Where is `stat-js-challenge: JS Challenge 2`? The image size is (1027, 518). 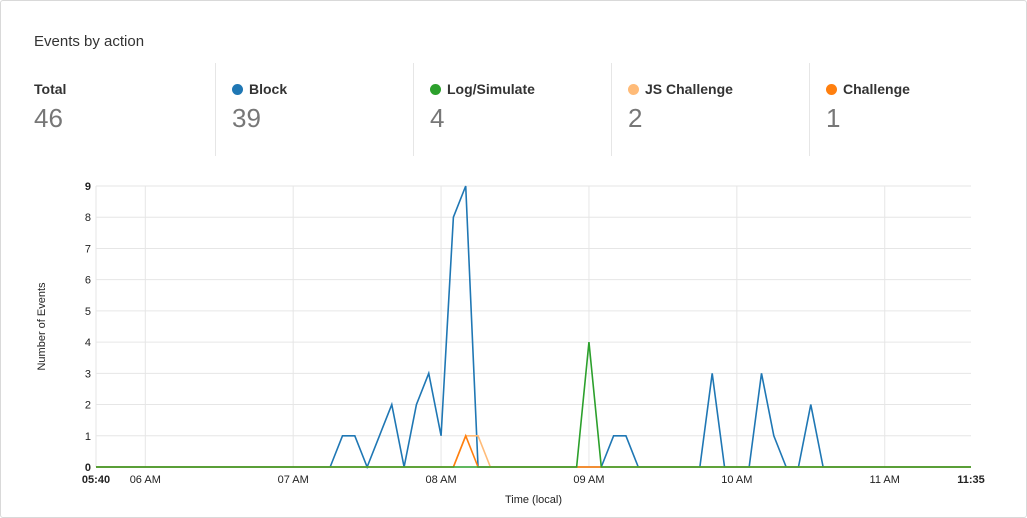
stat-js-challenge: JS Challenge 2 is located at coordinates (680, 118).